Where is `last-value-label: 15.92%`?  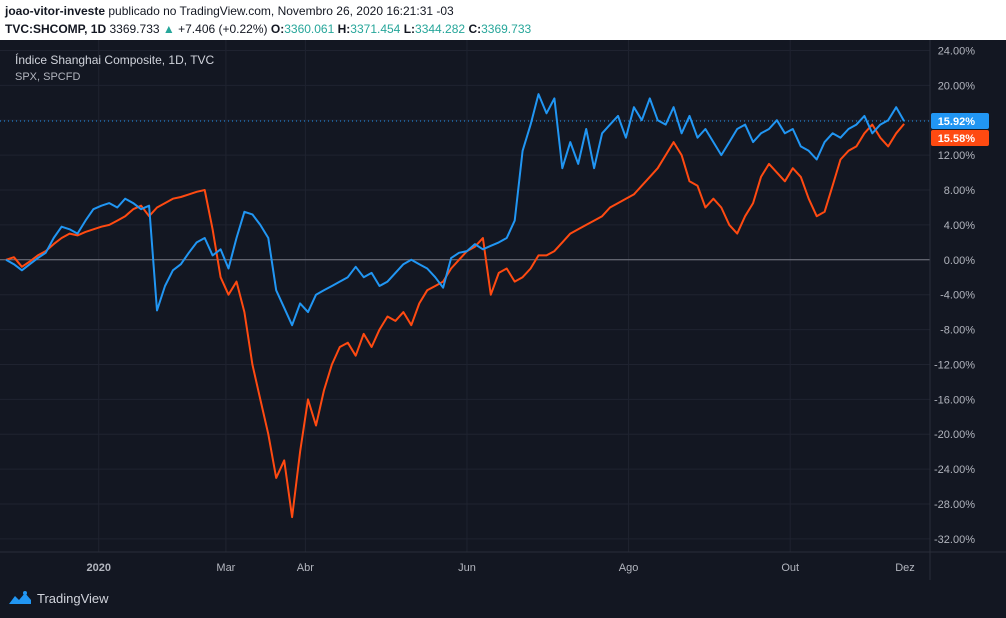
last-value-label: 15.92% is located at coordinates (957, 122).